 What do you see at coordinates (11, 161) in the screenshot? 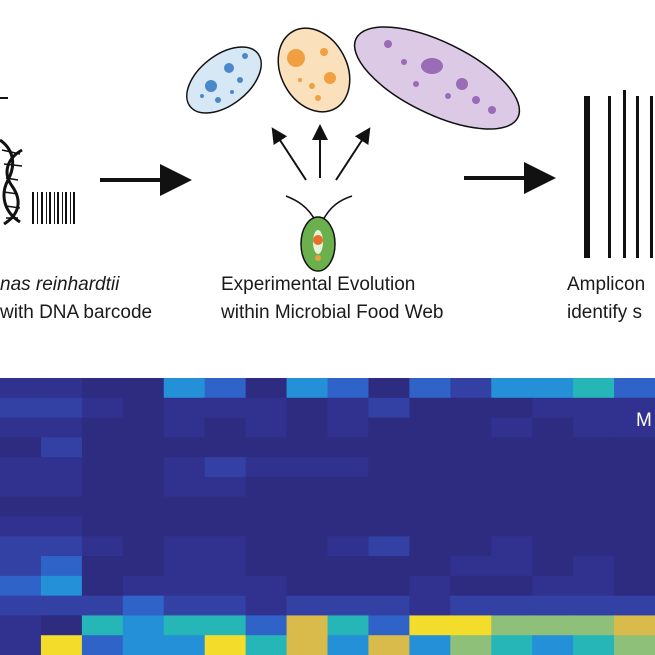
I see `dna-helix-icon` at bounding box center [11, 161].